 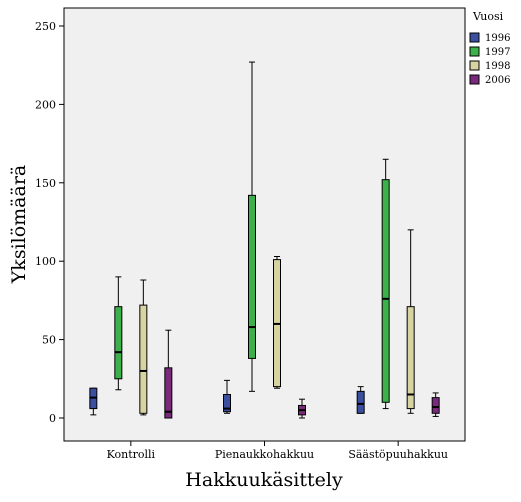 What do you see at coordinates (497, 38) in the screenshot?
I see `legend-label: 1996` at bounding box center [497, 38].